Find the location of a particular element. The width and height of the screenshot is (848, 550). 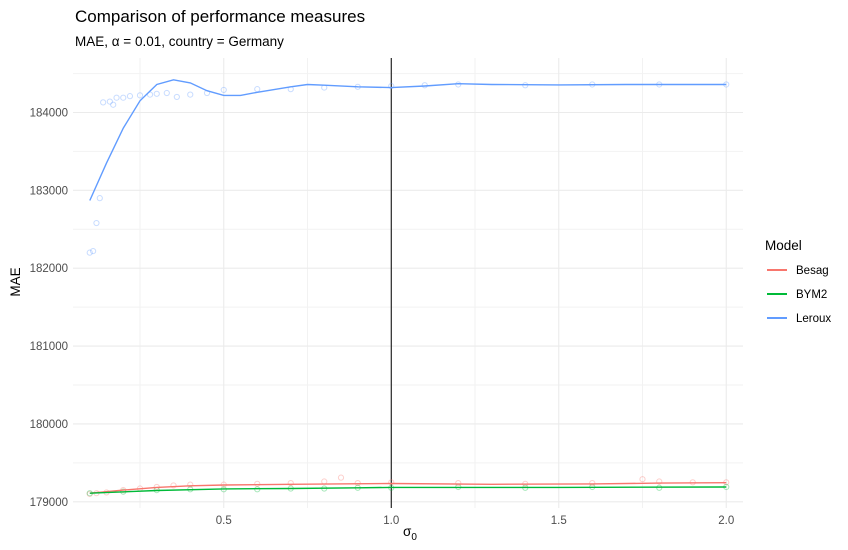

x-axis-title-main: σ is located at coordinates (407, 531).